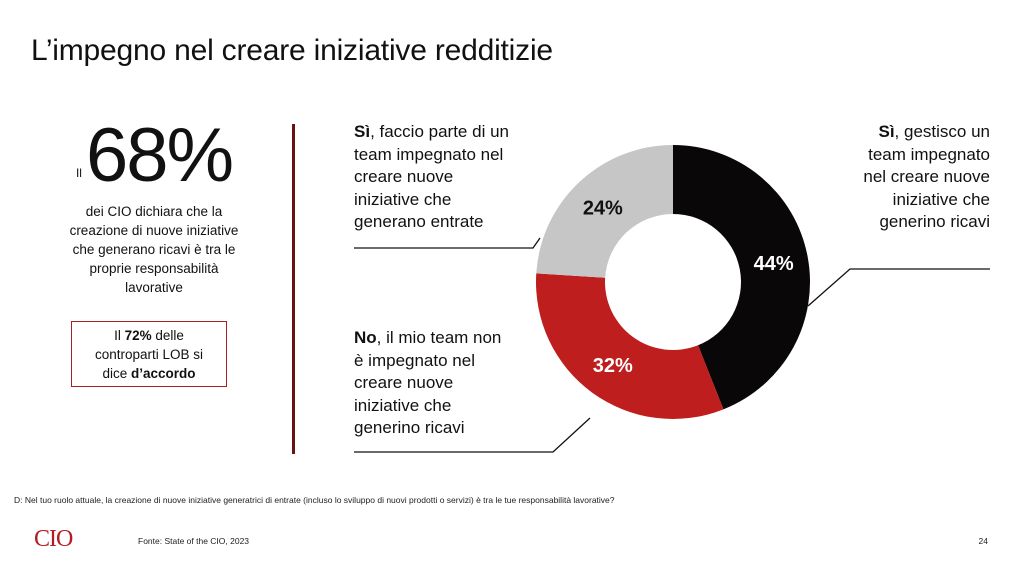 The height and width of the screenshot is (576, 1024). What do you see at coordinates (154, 211) in the screenshot?
I see `stat-desc-line: dei CIO dichiara che la` at bounding box center [154, 211].